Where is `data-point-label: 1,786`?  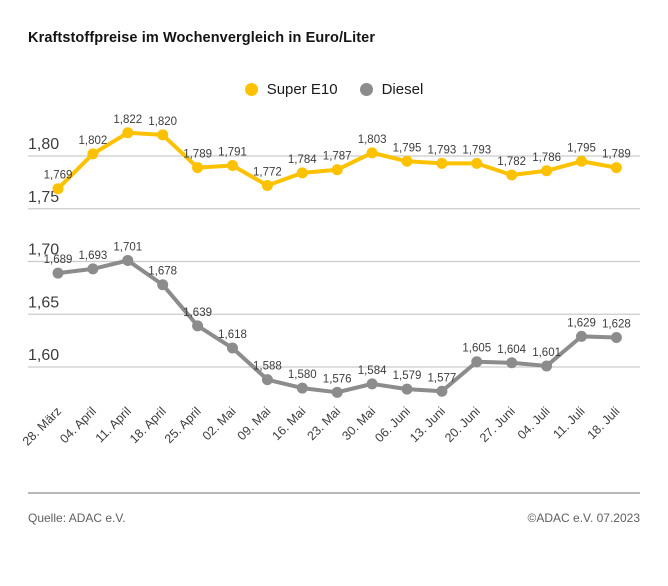
data-point-label: 1,786 is located at coordinates (546, 158).